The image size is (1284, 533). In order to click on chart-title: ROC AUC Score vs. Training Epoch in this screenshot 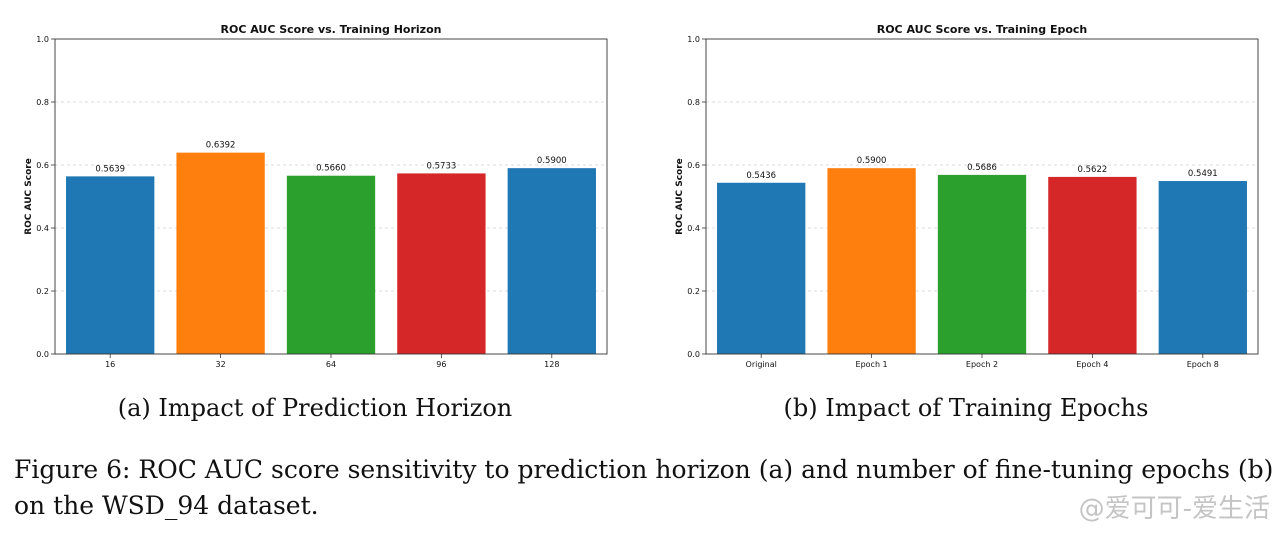, I will do `click(982, 29)`.